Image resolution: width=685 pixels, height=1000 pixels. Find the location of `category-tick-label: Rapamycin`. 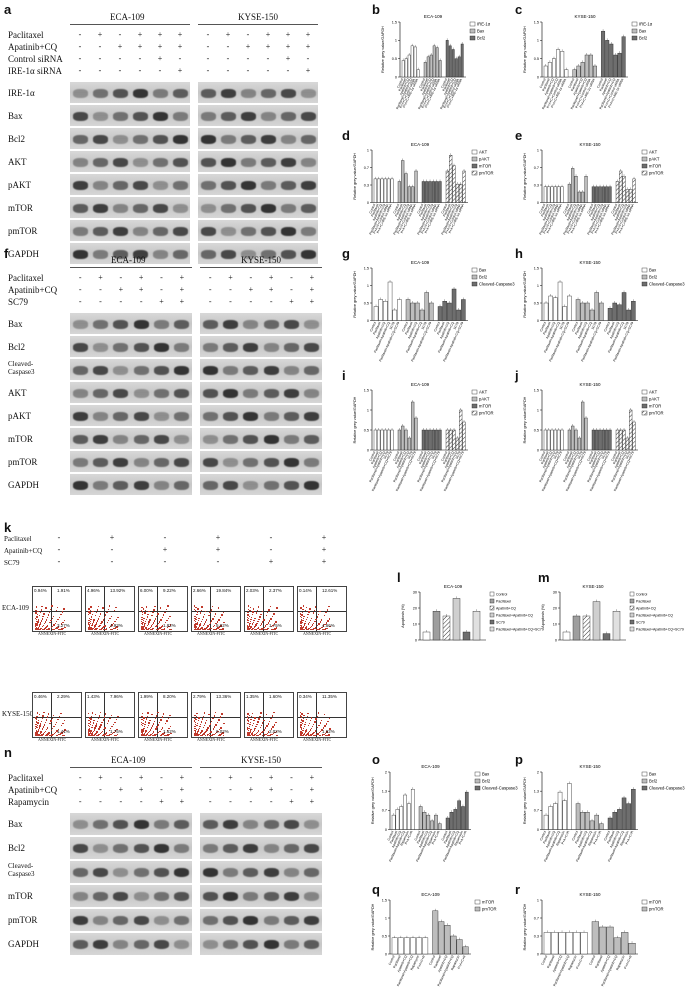

category-tick-label: Rapamycin is located at coordinates (431, 838).